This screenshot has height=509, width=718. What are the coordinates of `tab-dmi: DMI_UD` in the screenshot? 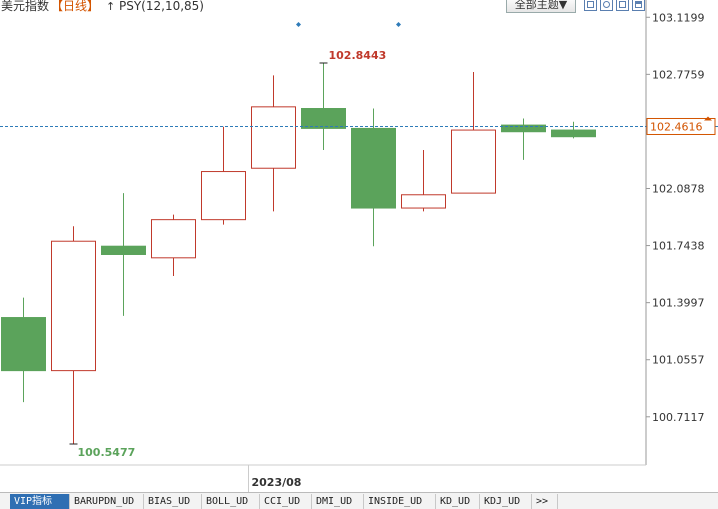 It's located at (338, 501).